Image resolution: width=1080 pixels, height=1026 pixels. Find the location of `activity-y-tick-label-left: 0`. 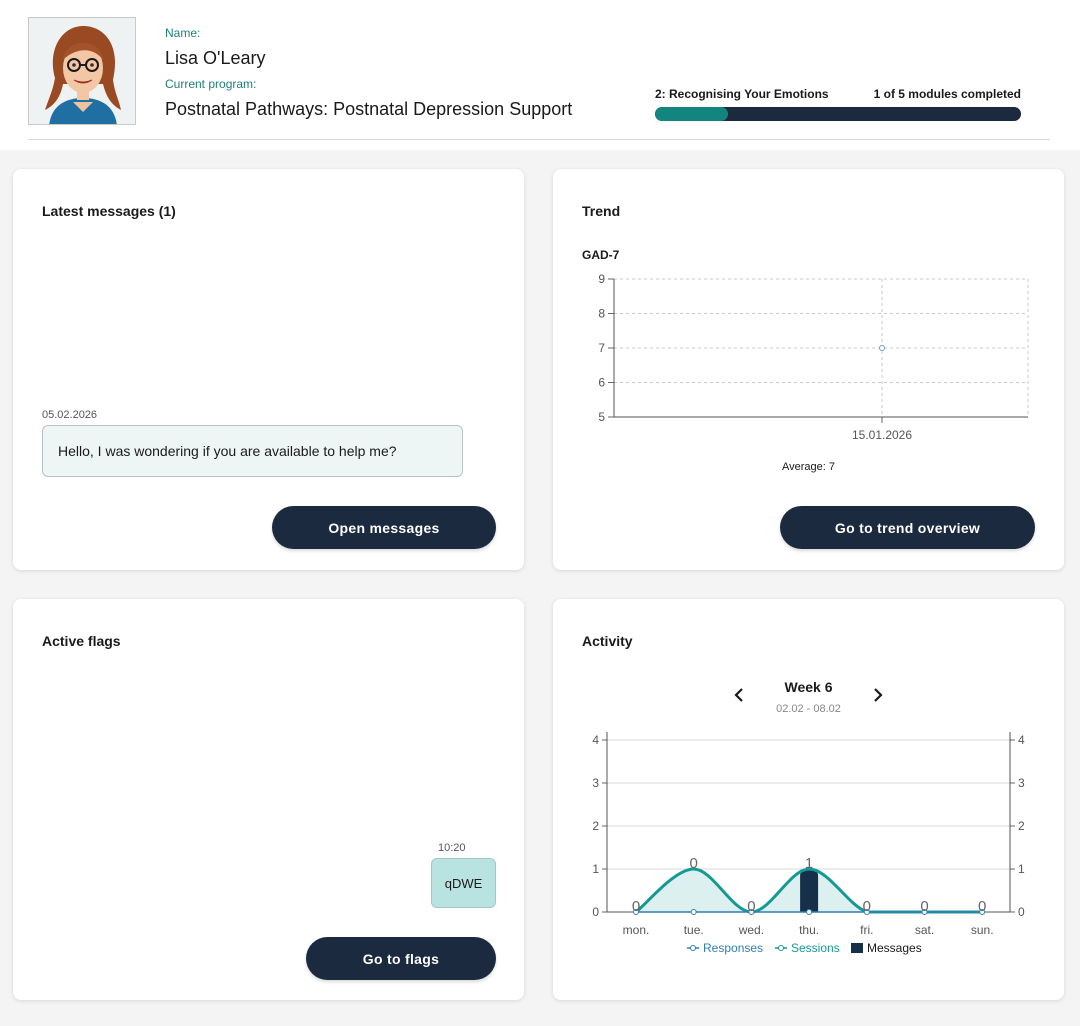

activity-y-tick-label-left: 0 is located at coordinates (595, 912).